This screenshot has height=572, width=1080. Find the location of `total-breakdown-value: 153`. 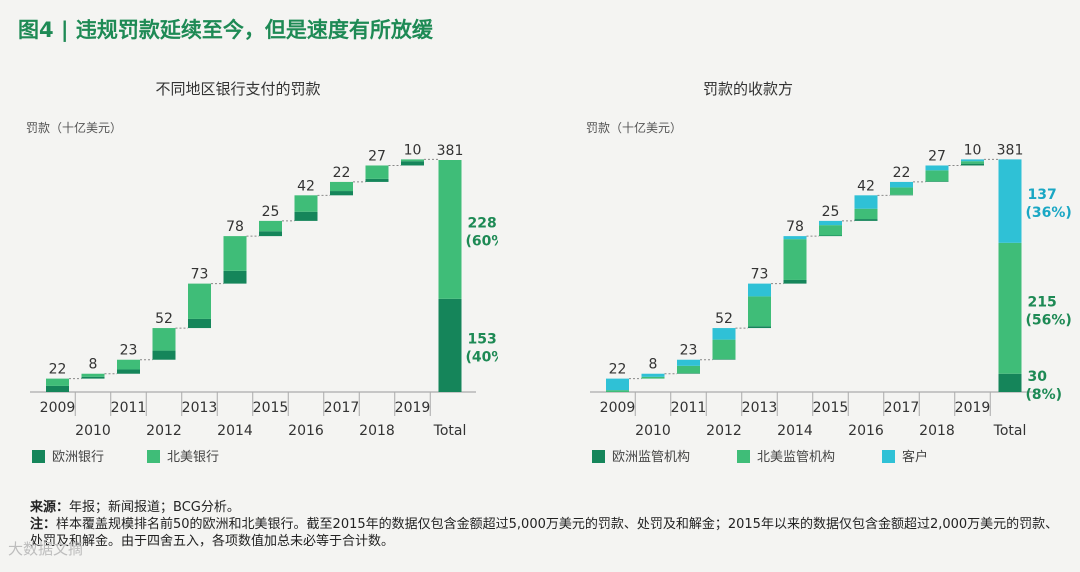

total-breakdown-value: 153 is located at coordinates (482, 339).